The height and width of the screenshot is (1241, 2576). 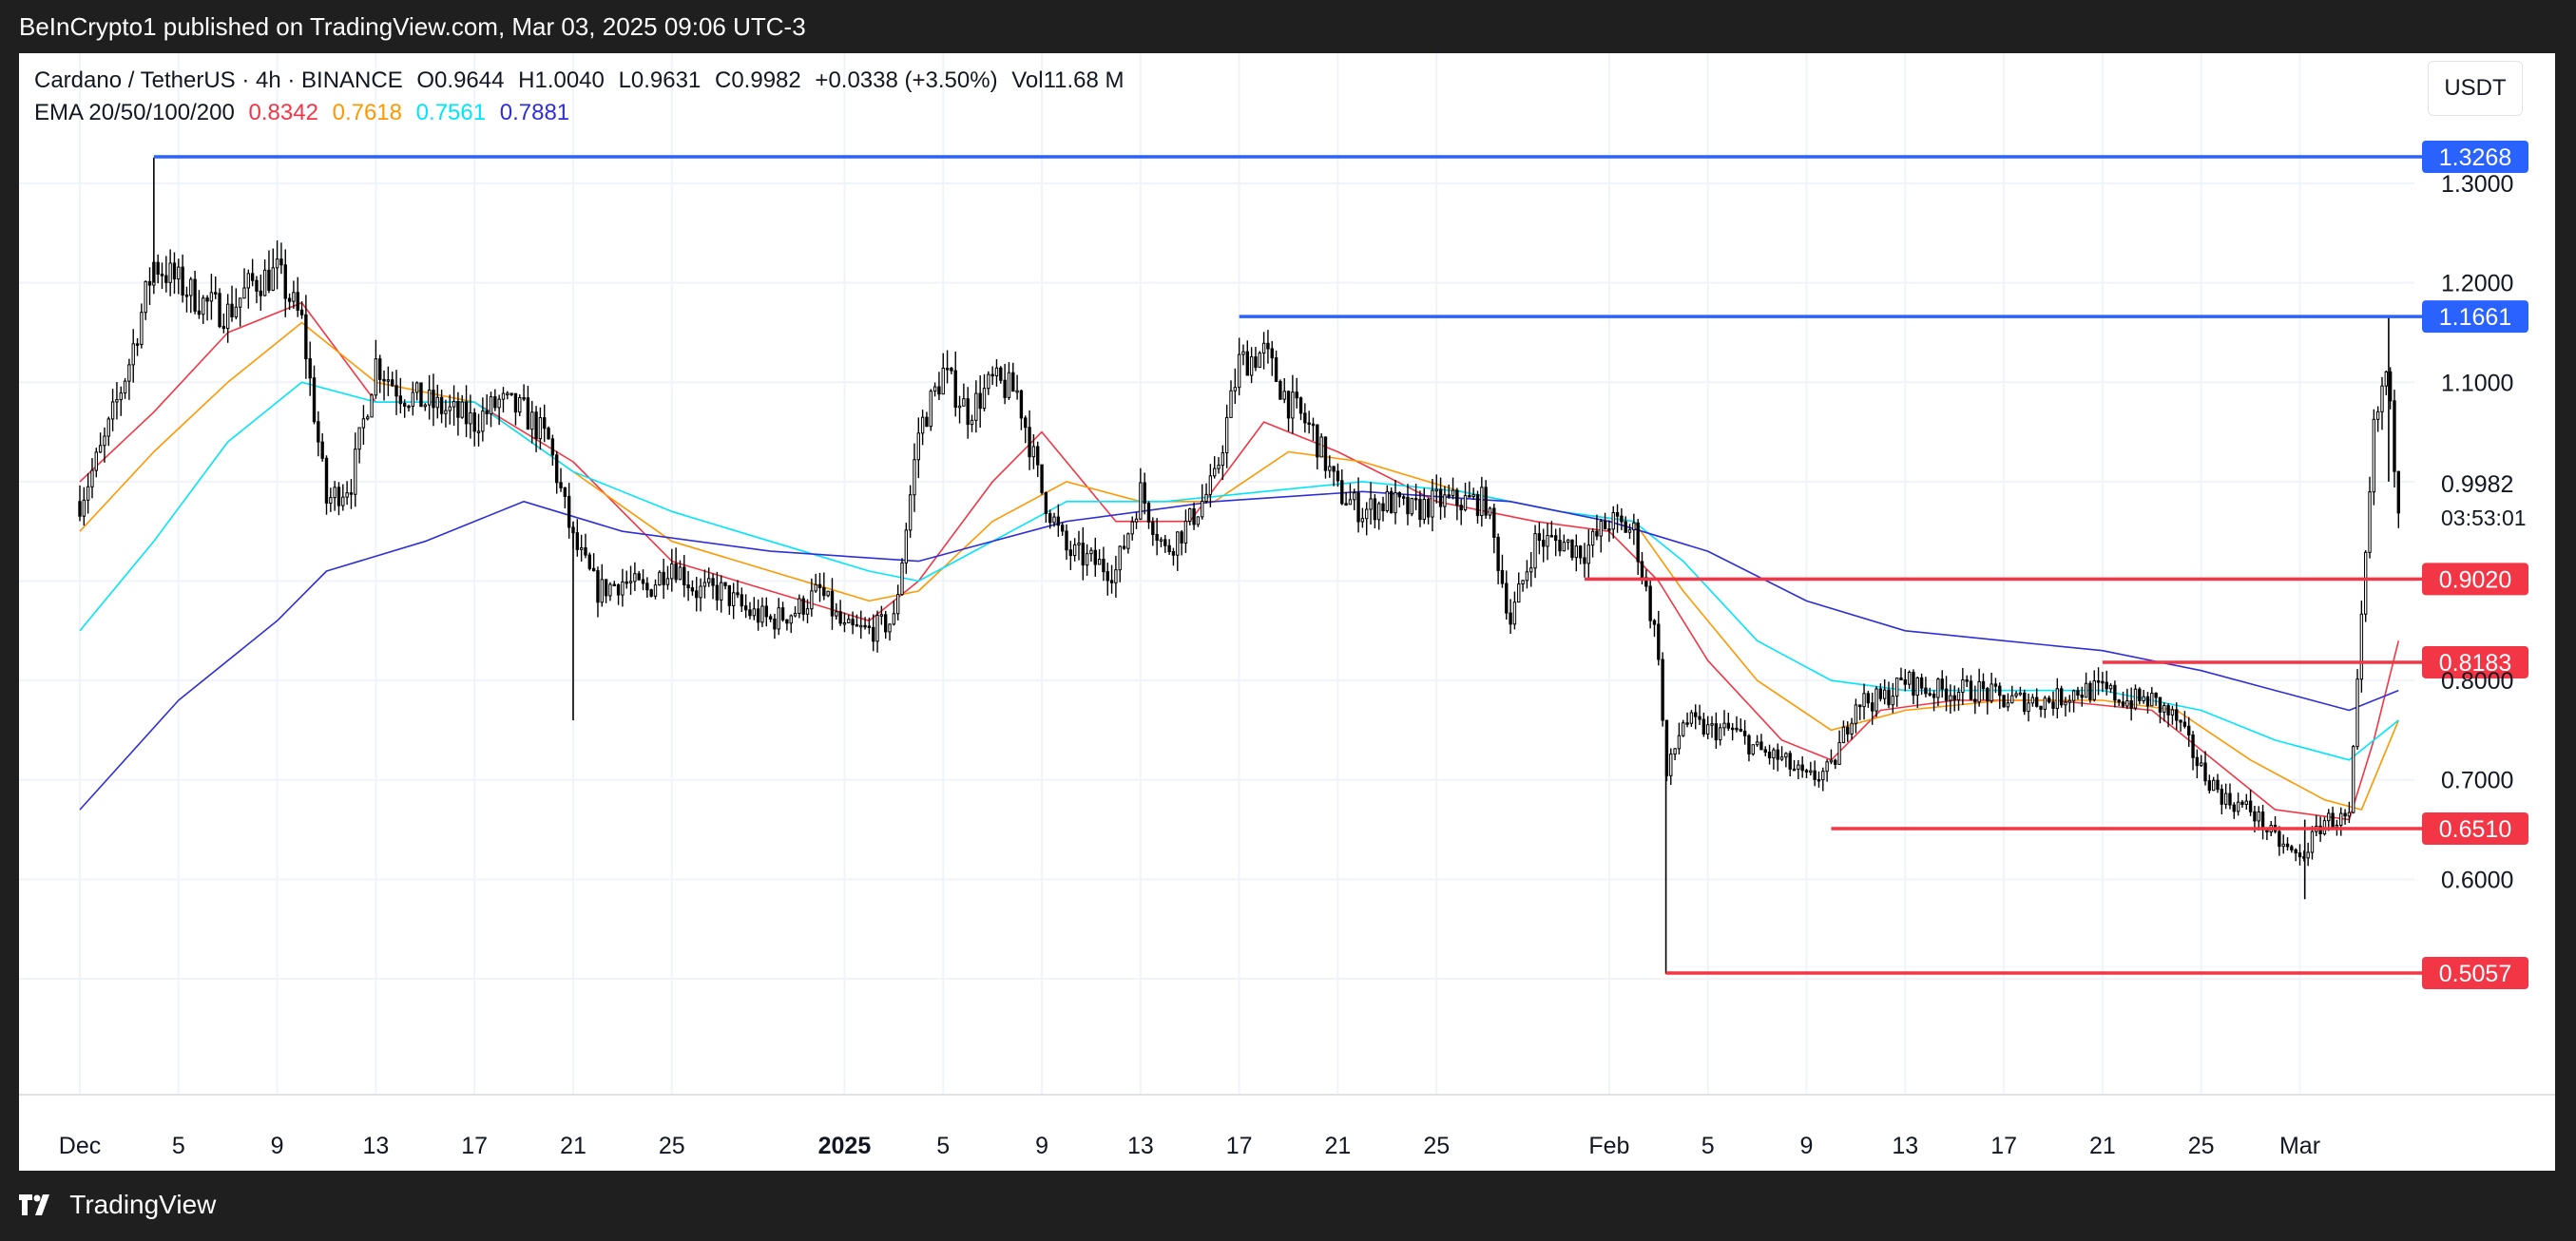 I want to click on low-value: L0.9631, so click(x=660, y=80).